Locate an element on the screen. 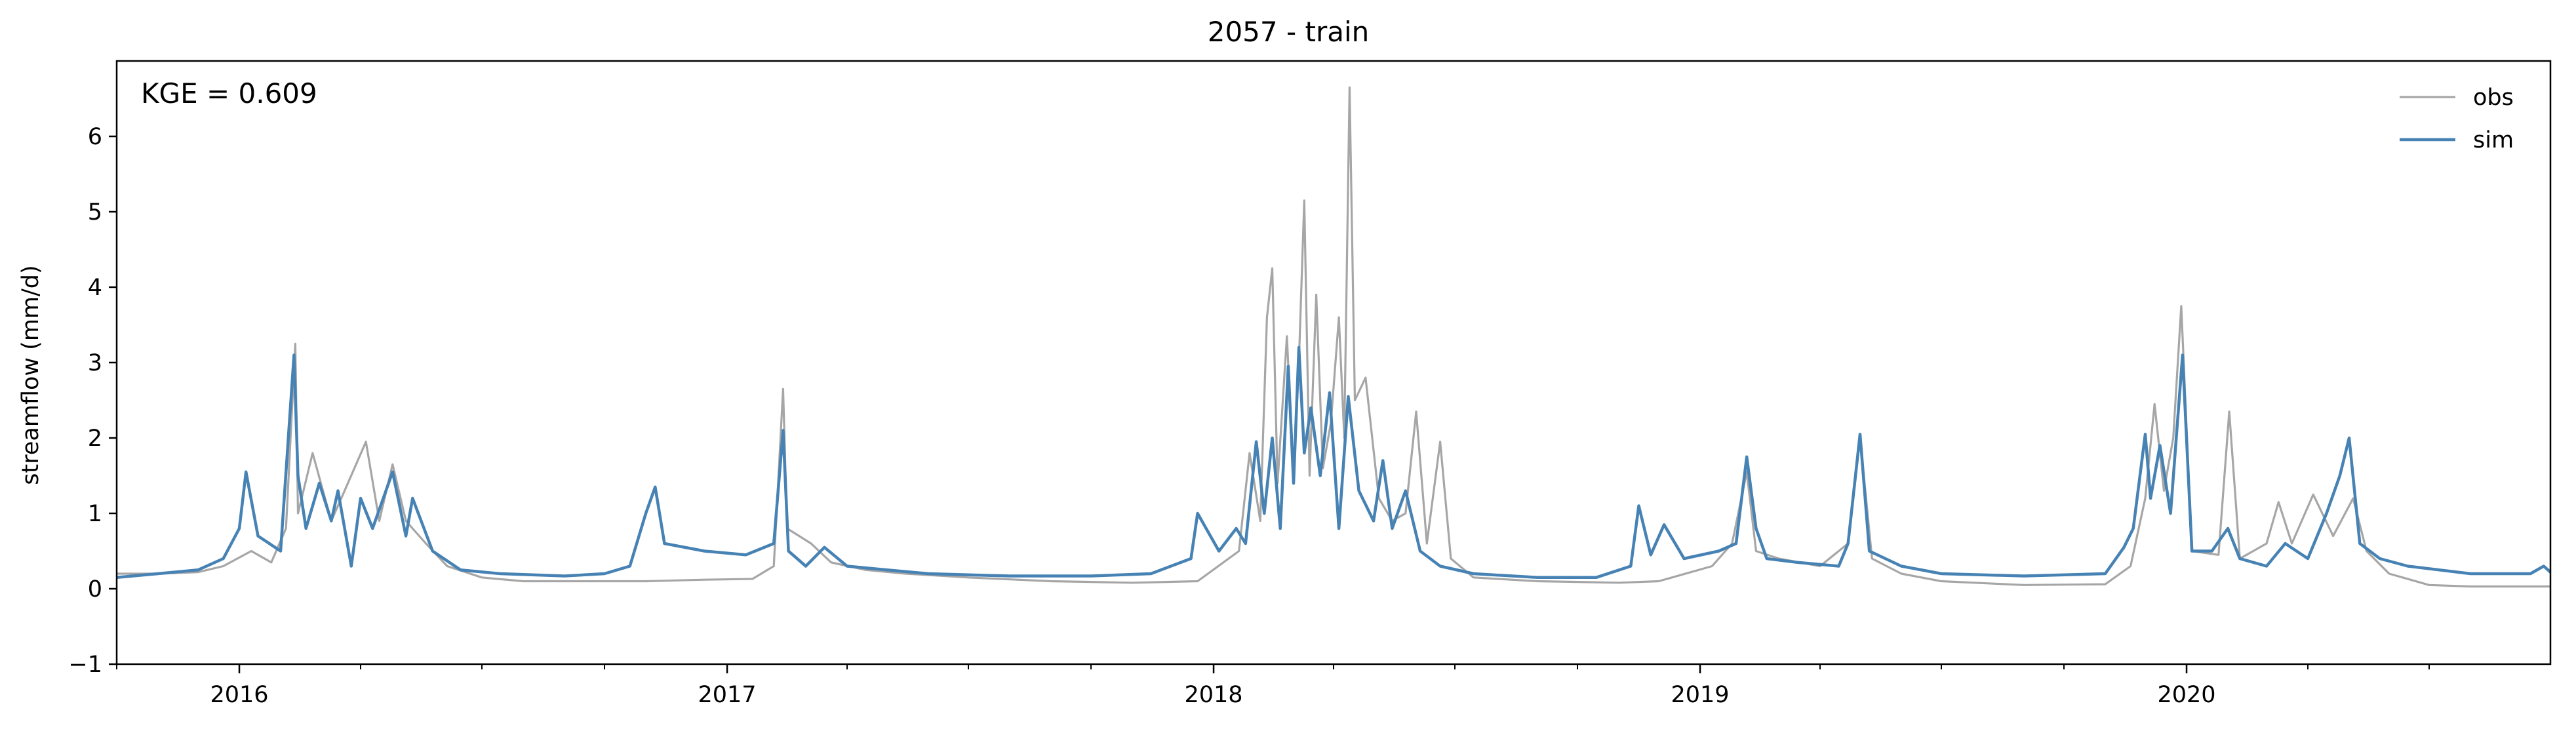 Image resolution: width=2576 pixels, height=733 pixels. chart-title: 2057 - train is located at coordinates (1289, 32).